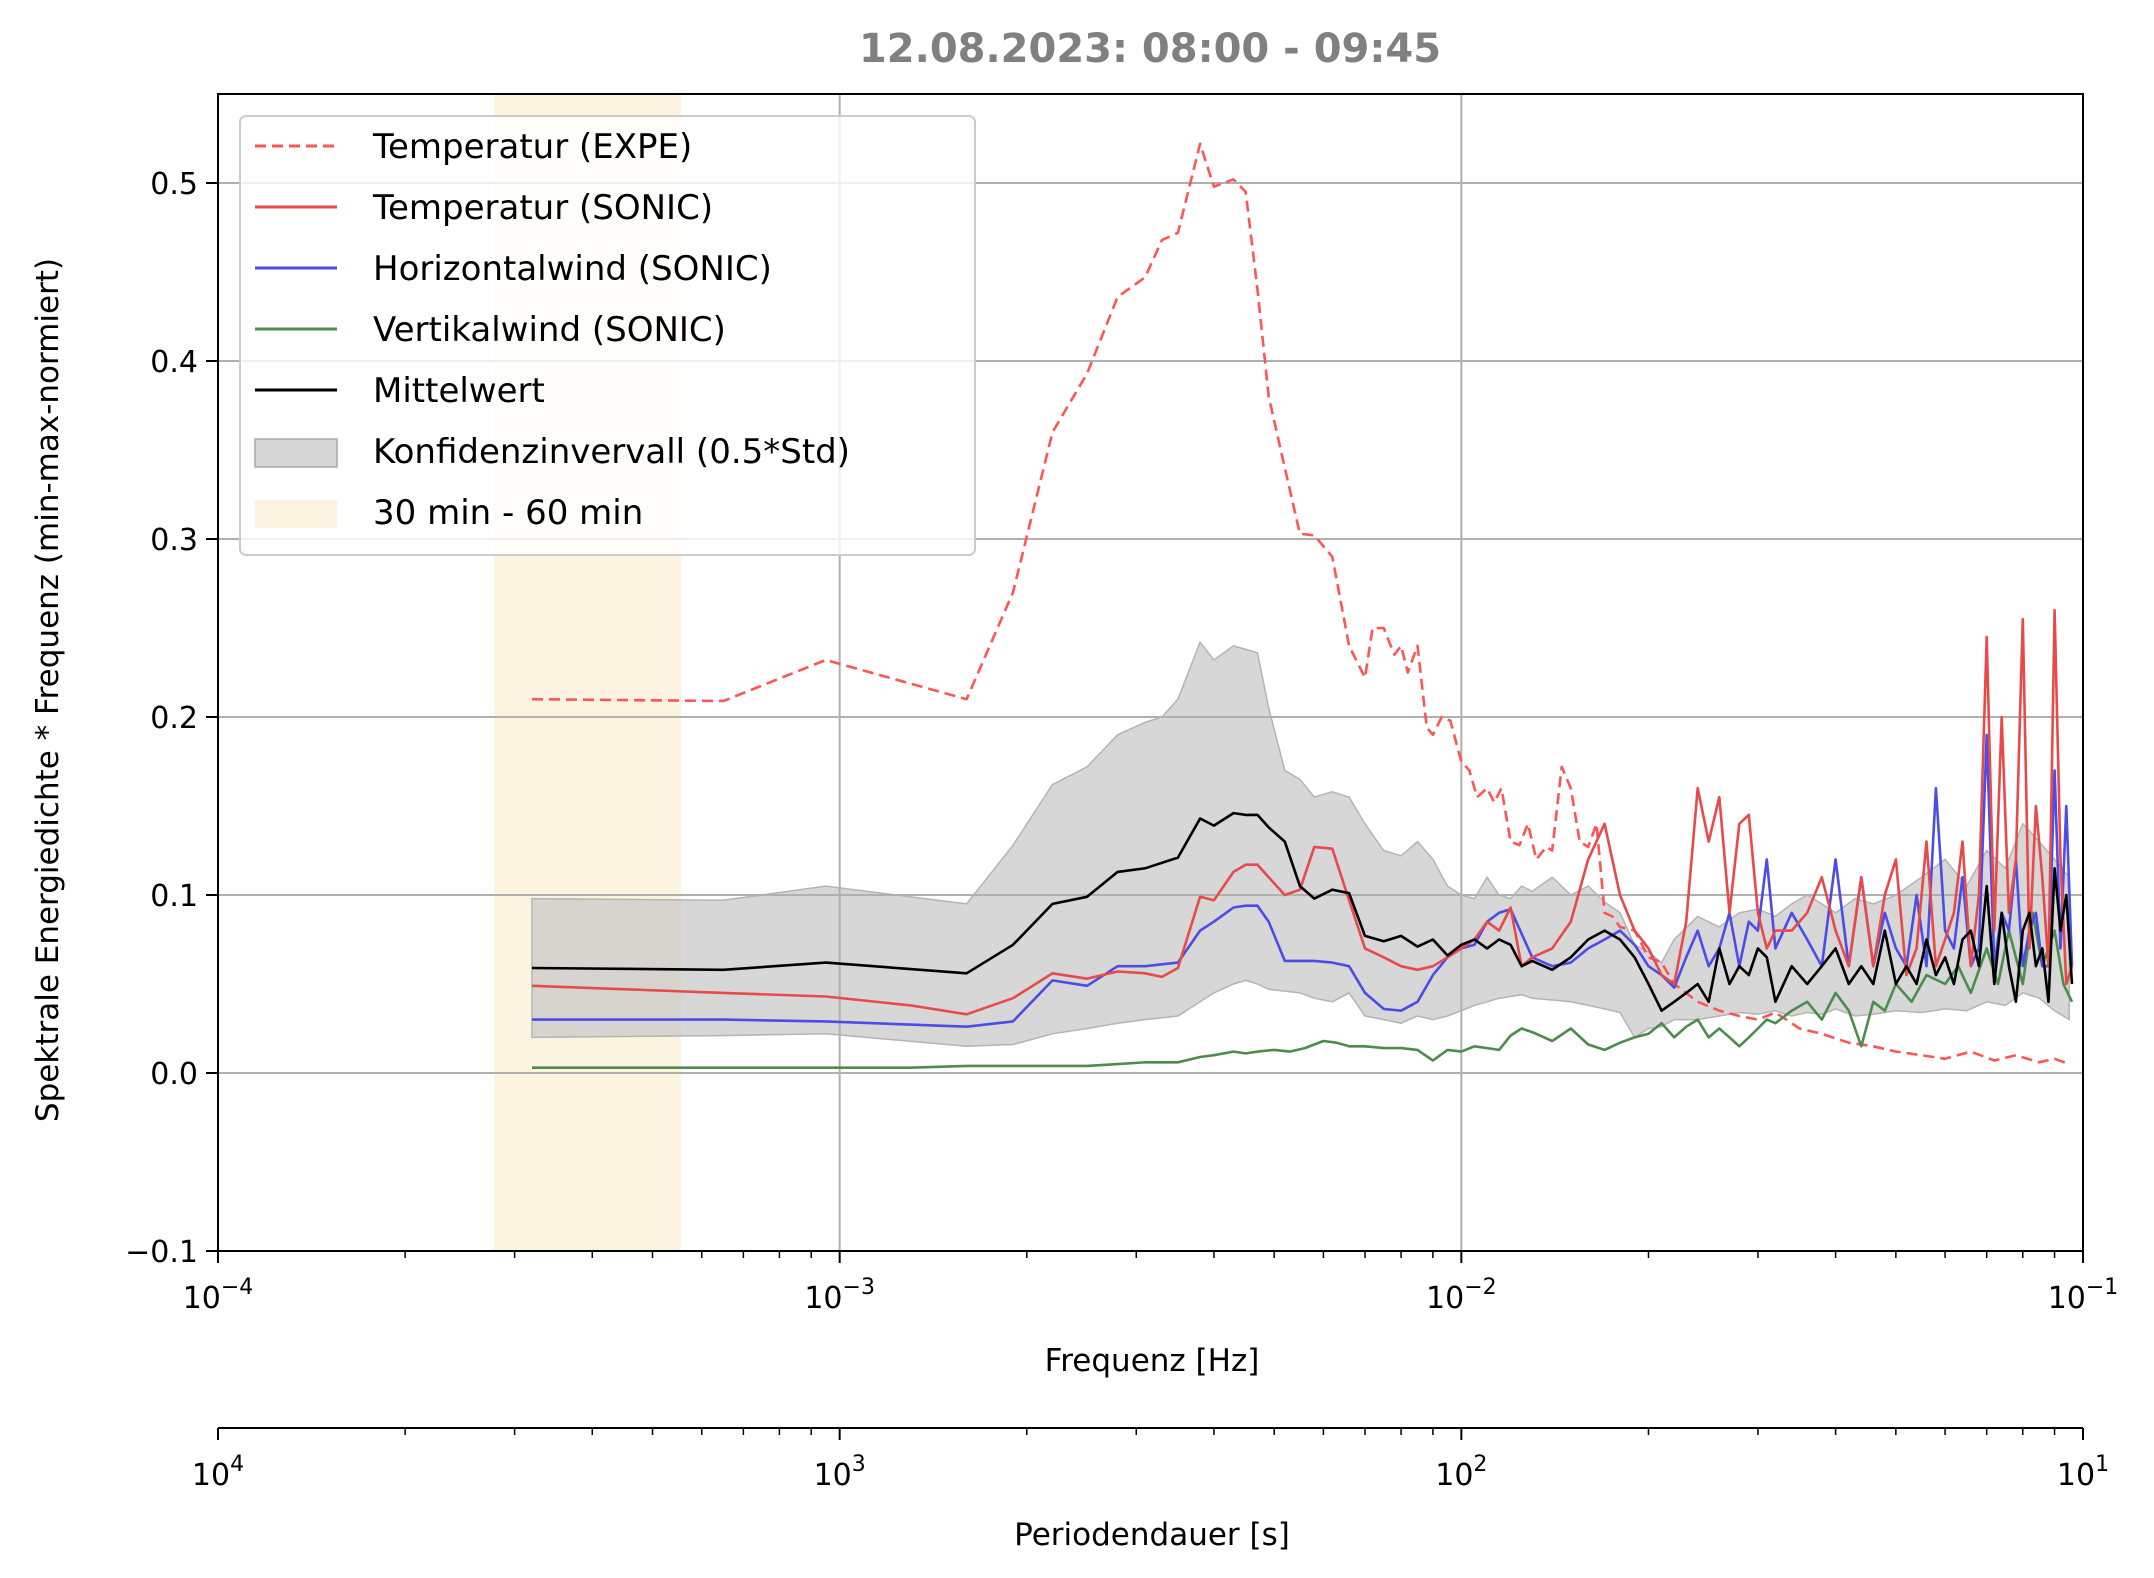 Image resolution: width=2154 pixels, height=1578 pixels. I want to click on chart-title: 12.08.2023: 08:00 - 09:45, so click(1150, 49).